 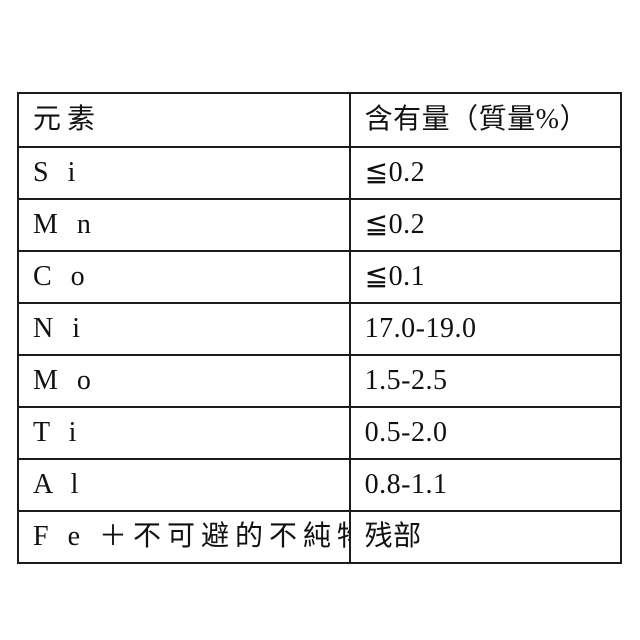 What do you see at coordinates (184, 277) in the screenshot?
I see `element-cell: C o` at bounding box center [184, 277].